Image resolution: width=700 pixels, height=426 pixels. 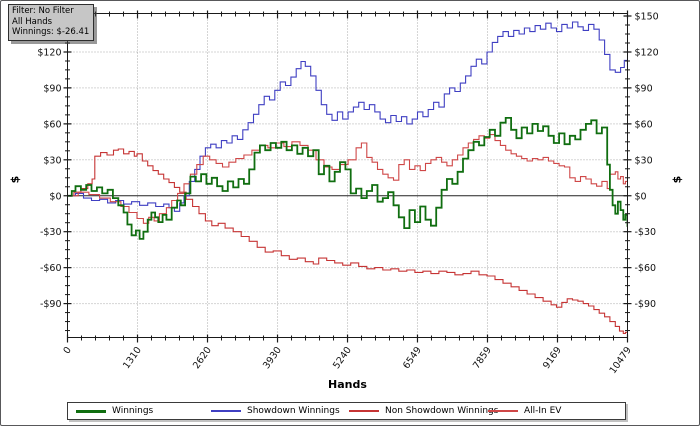 I want to click on filter-info-line: Winnings: $-26.41, so click(x=51, y=32).